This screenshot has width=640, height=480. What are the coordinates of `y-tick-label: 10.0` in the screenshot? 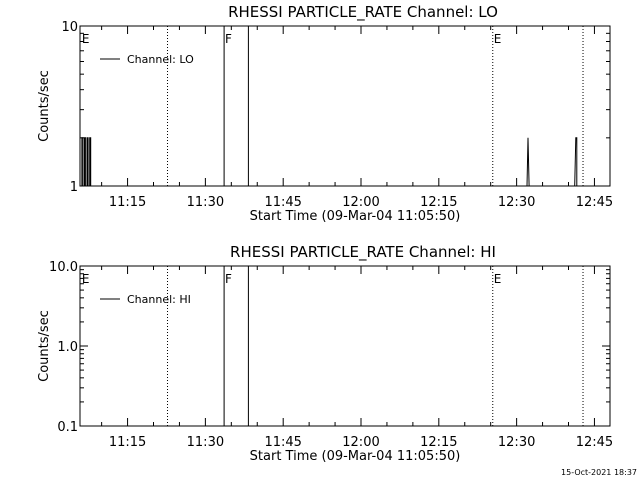 It's located at (63, 267).